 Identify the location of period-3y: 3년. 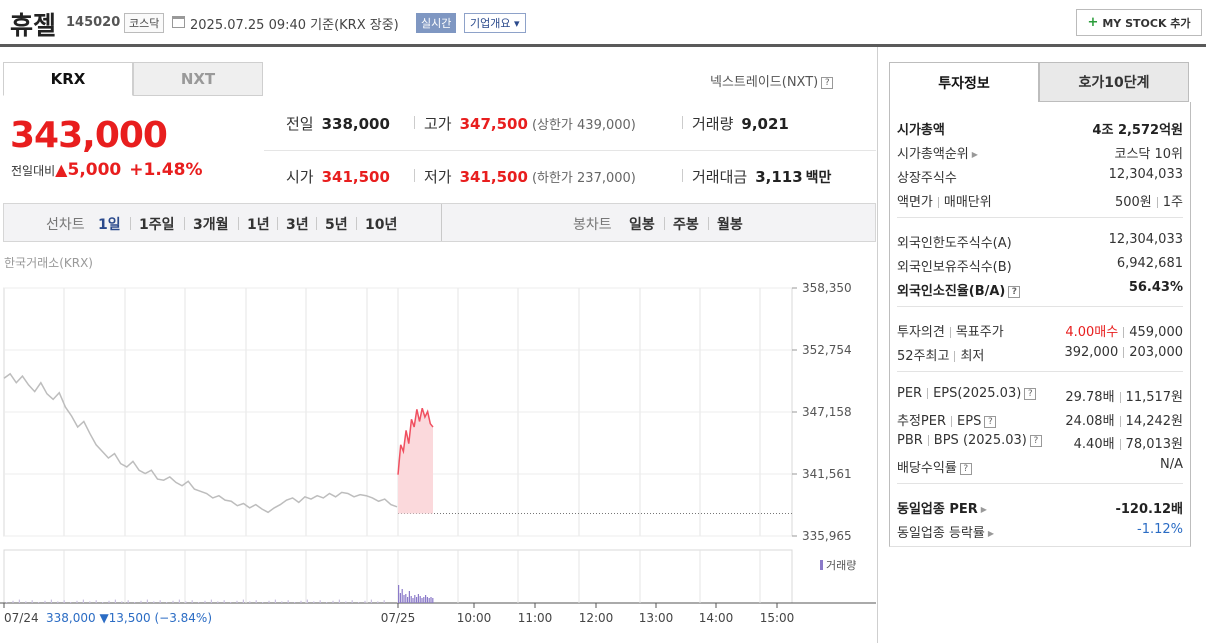
(297, 225).